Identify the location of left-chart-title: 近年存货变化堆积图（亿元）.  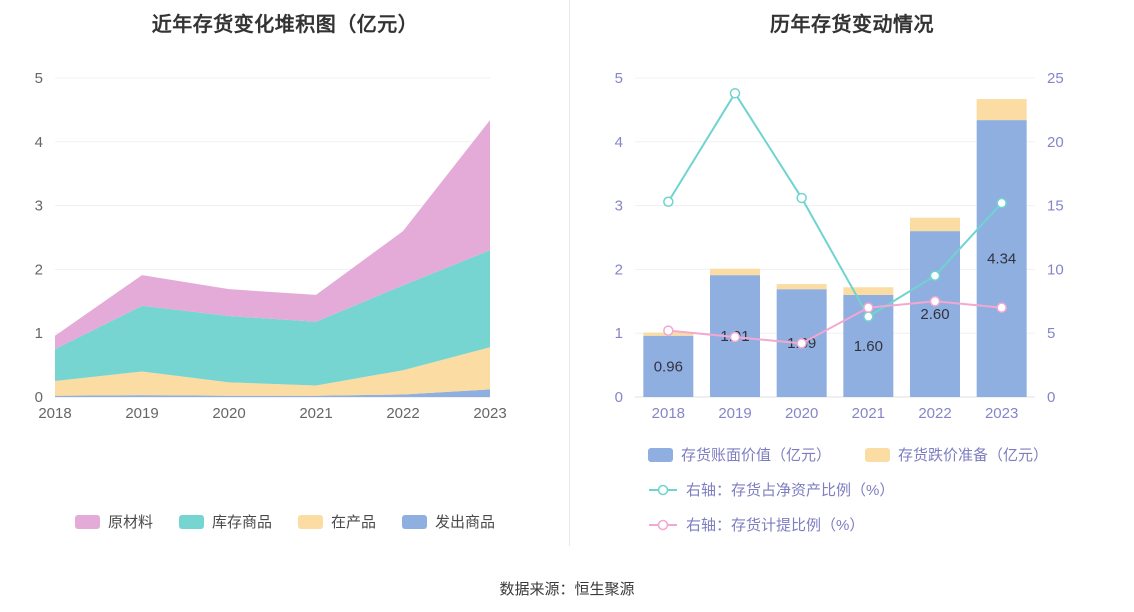
(285, 25).